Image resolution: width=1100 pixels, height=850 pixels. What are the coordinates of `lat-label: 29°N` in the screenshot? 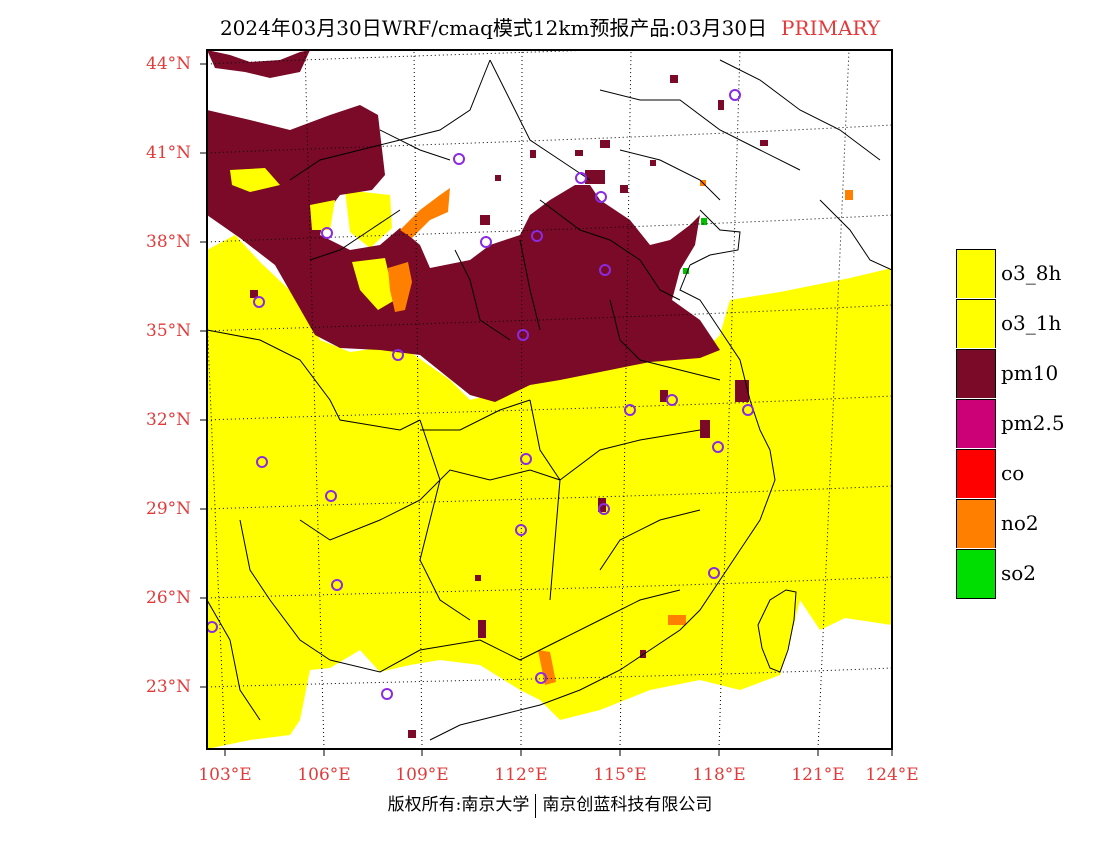 It's located at (169, 509).